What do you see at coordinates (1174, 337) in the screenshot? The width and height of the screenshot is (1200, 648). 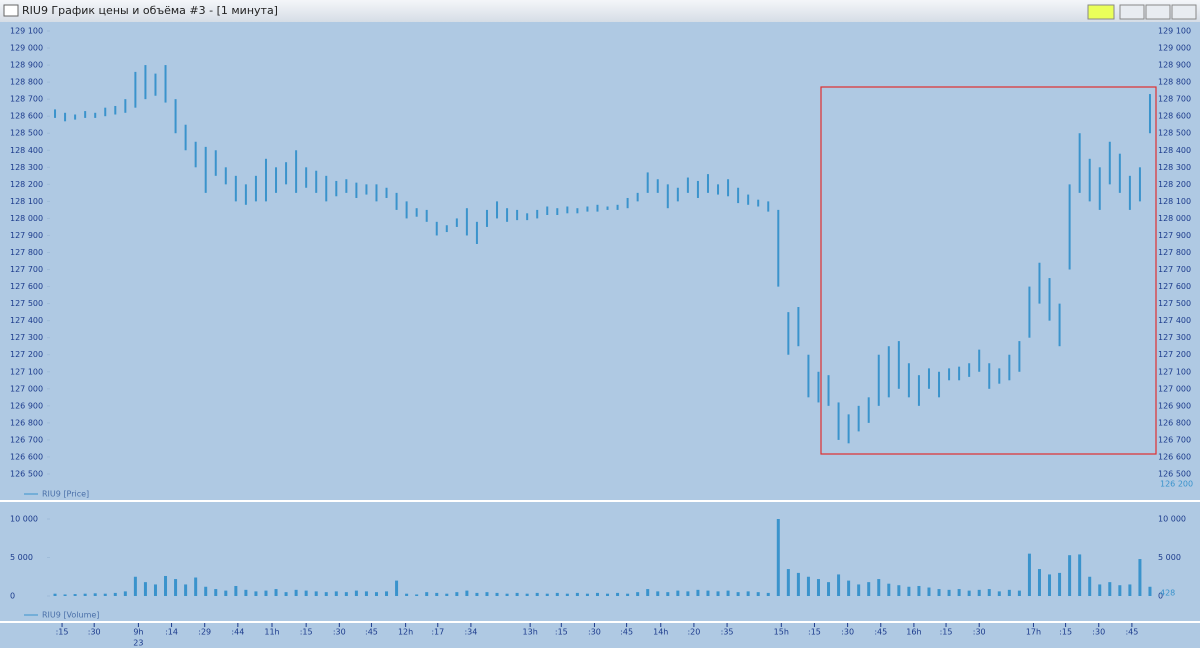 I see `y-tick-label-right: 127 300` at bounding box center [1174, 337].